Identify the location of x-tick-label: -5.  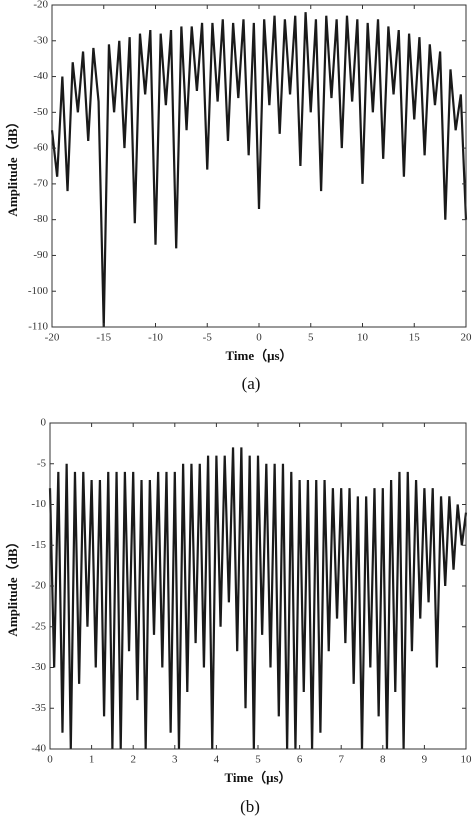
(208, 338).